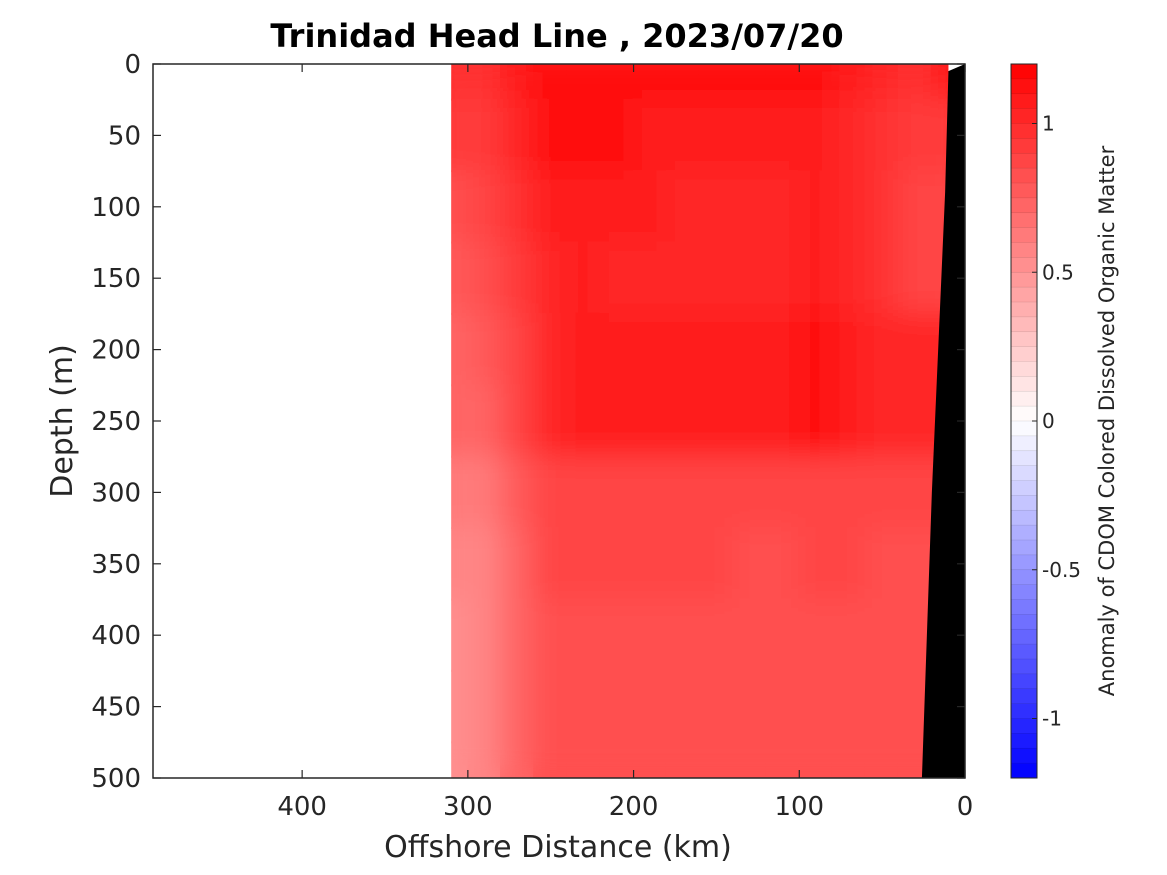 This screenshot has width=1167, height=875. What do you see at coordinates (468, 807) in the screenshot?
I see `x-tick-label: 300` at bounding box center [468, 807].